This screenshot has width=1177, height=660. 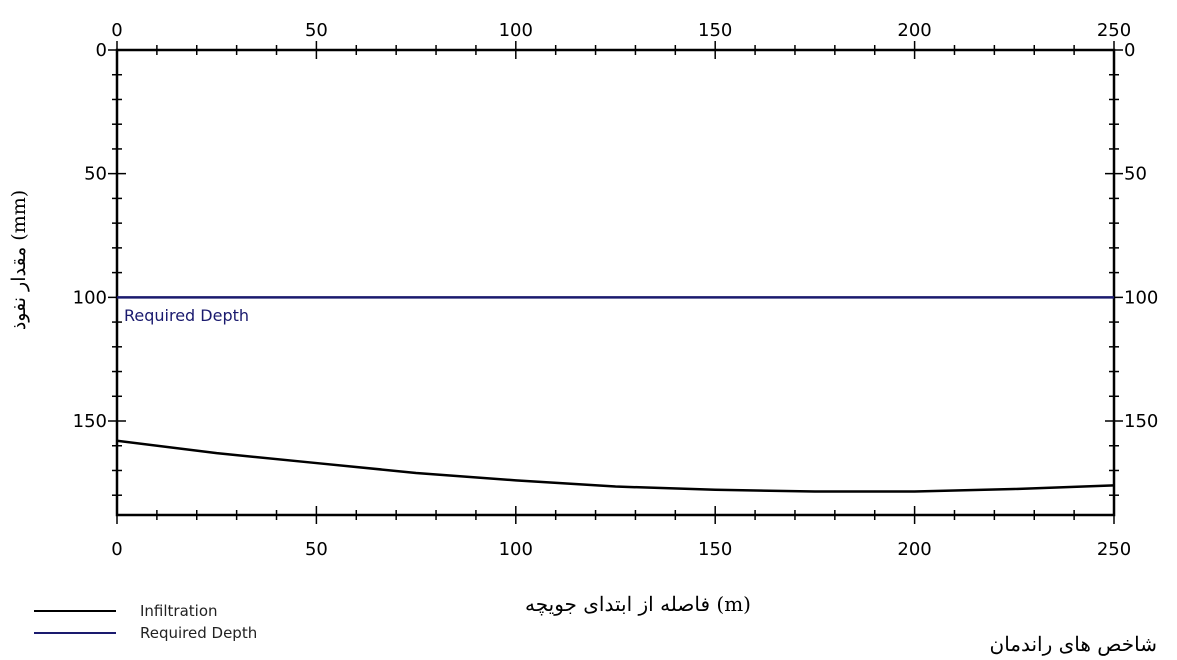 I want to click on y-tick-label-left: 100, so click(x=90, y=297).